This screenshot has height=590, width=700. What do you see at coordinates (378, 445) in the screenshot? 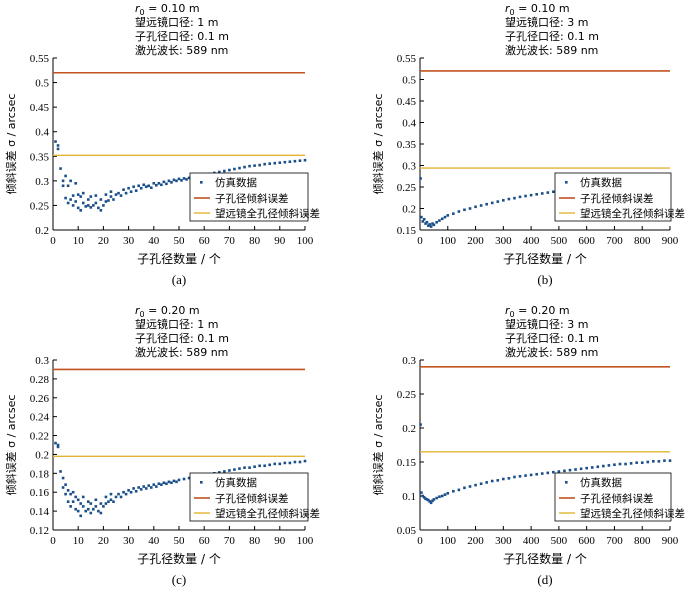
I see `y-axis-label: 倾斜误差 σ / arcsec` at bounding box center [378, 445].